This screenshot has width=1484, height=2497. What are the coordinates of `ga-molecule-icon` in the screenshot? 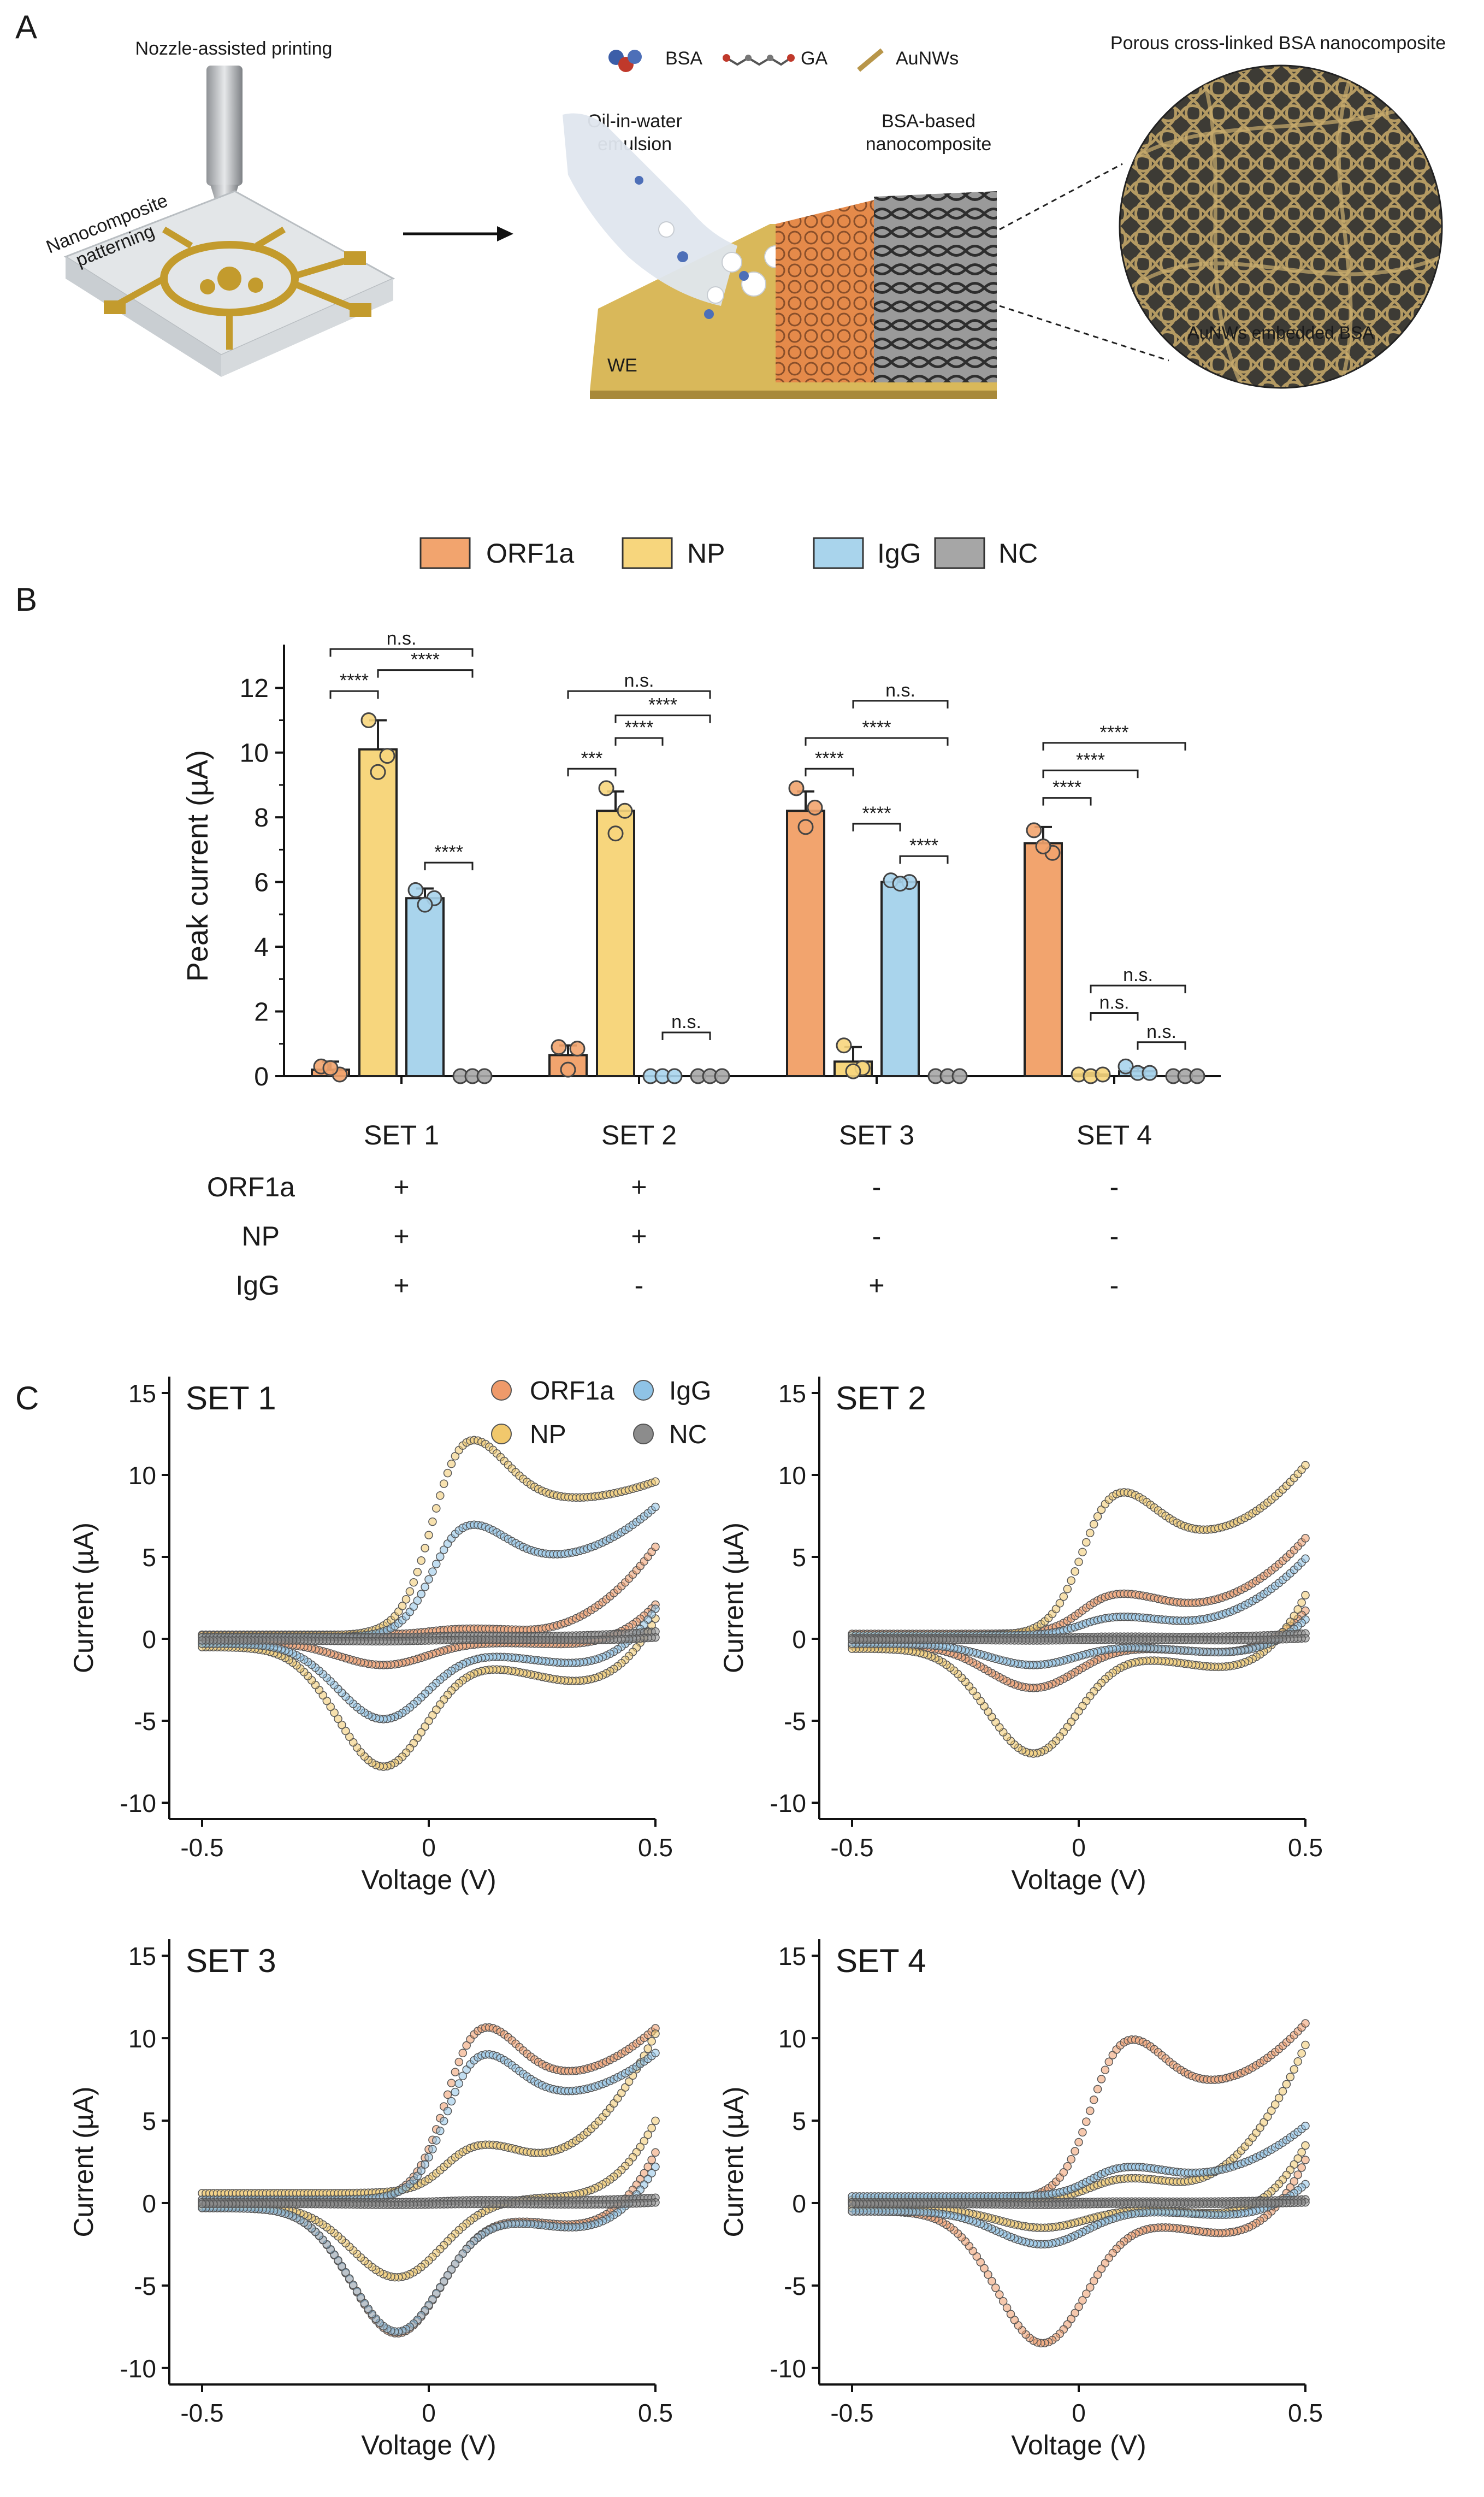 It's located at (759, 60).